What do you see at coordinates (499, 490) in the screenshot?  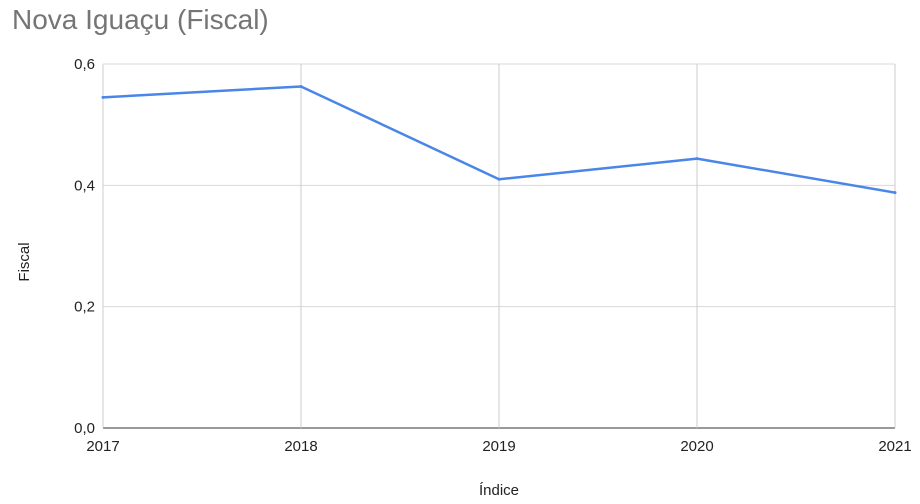 I see `x-axis-label: Índice` at bounding box center [499, 490].